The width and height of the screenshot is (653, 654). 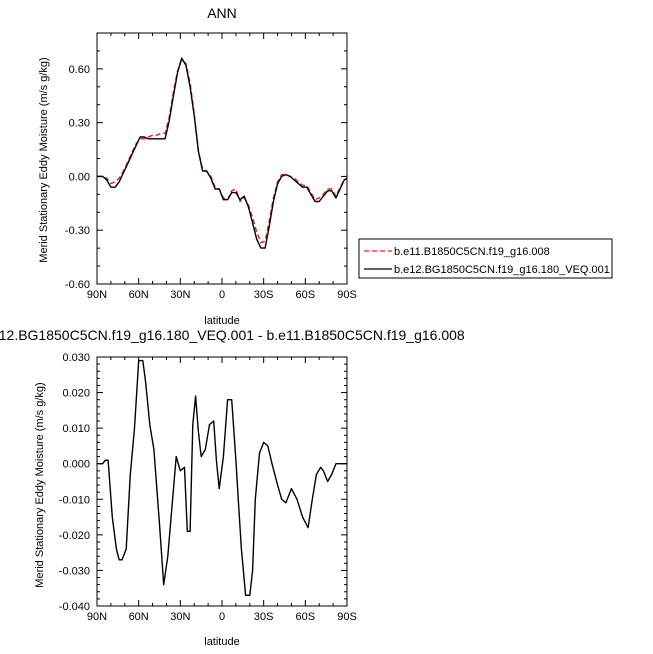 I want to click on top-chart-plot-frame, so click(x=222, y=158).